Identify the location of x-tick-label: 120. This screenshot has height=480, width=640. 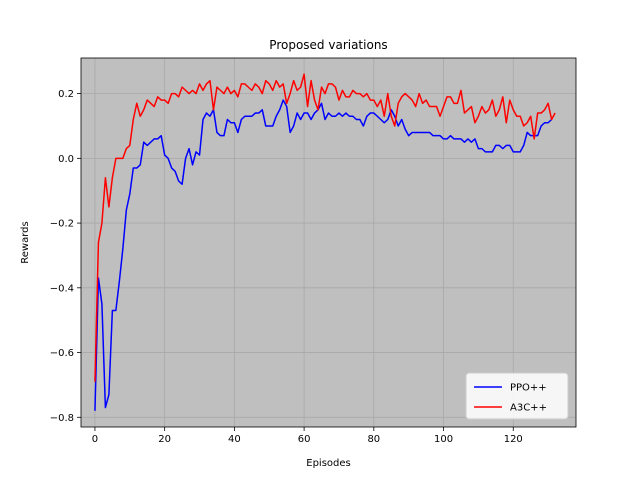
(513, 439).